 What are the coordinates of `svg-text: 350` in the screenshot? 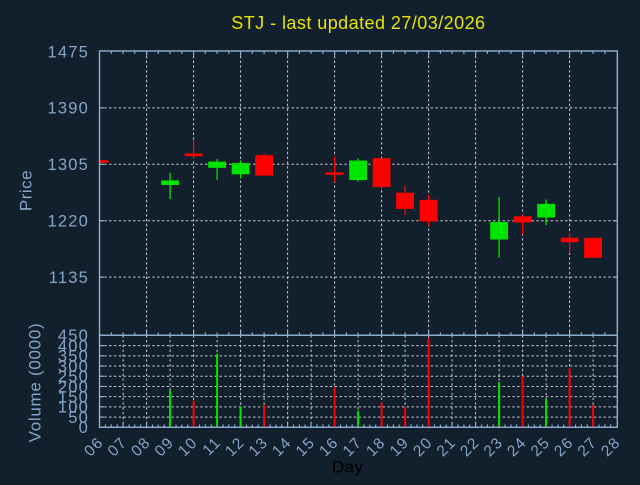 It's located at (73, 357).